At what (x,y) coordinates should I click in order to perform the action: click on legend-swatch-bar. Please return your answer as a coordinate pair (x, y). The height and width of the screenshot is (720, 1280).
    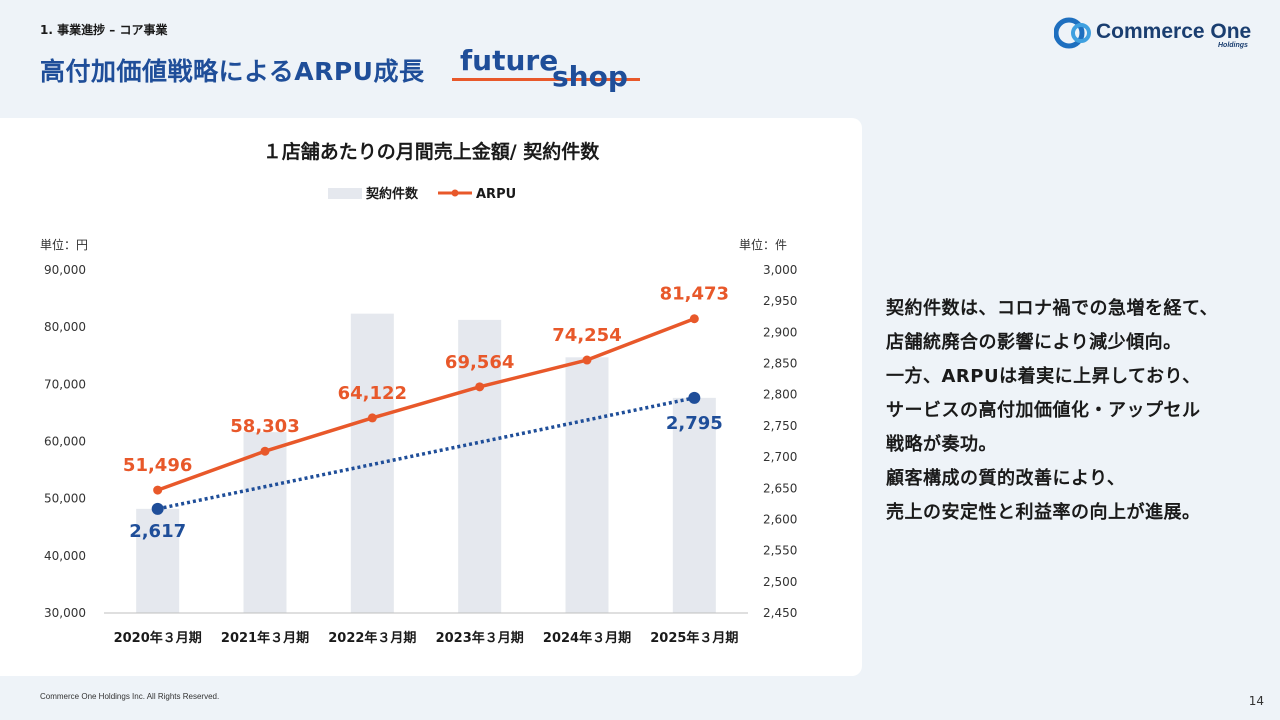
    Looking at the image, I should click on (345, 193).